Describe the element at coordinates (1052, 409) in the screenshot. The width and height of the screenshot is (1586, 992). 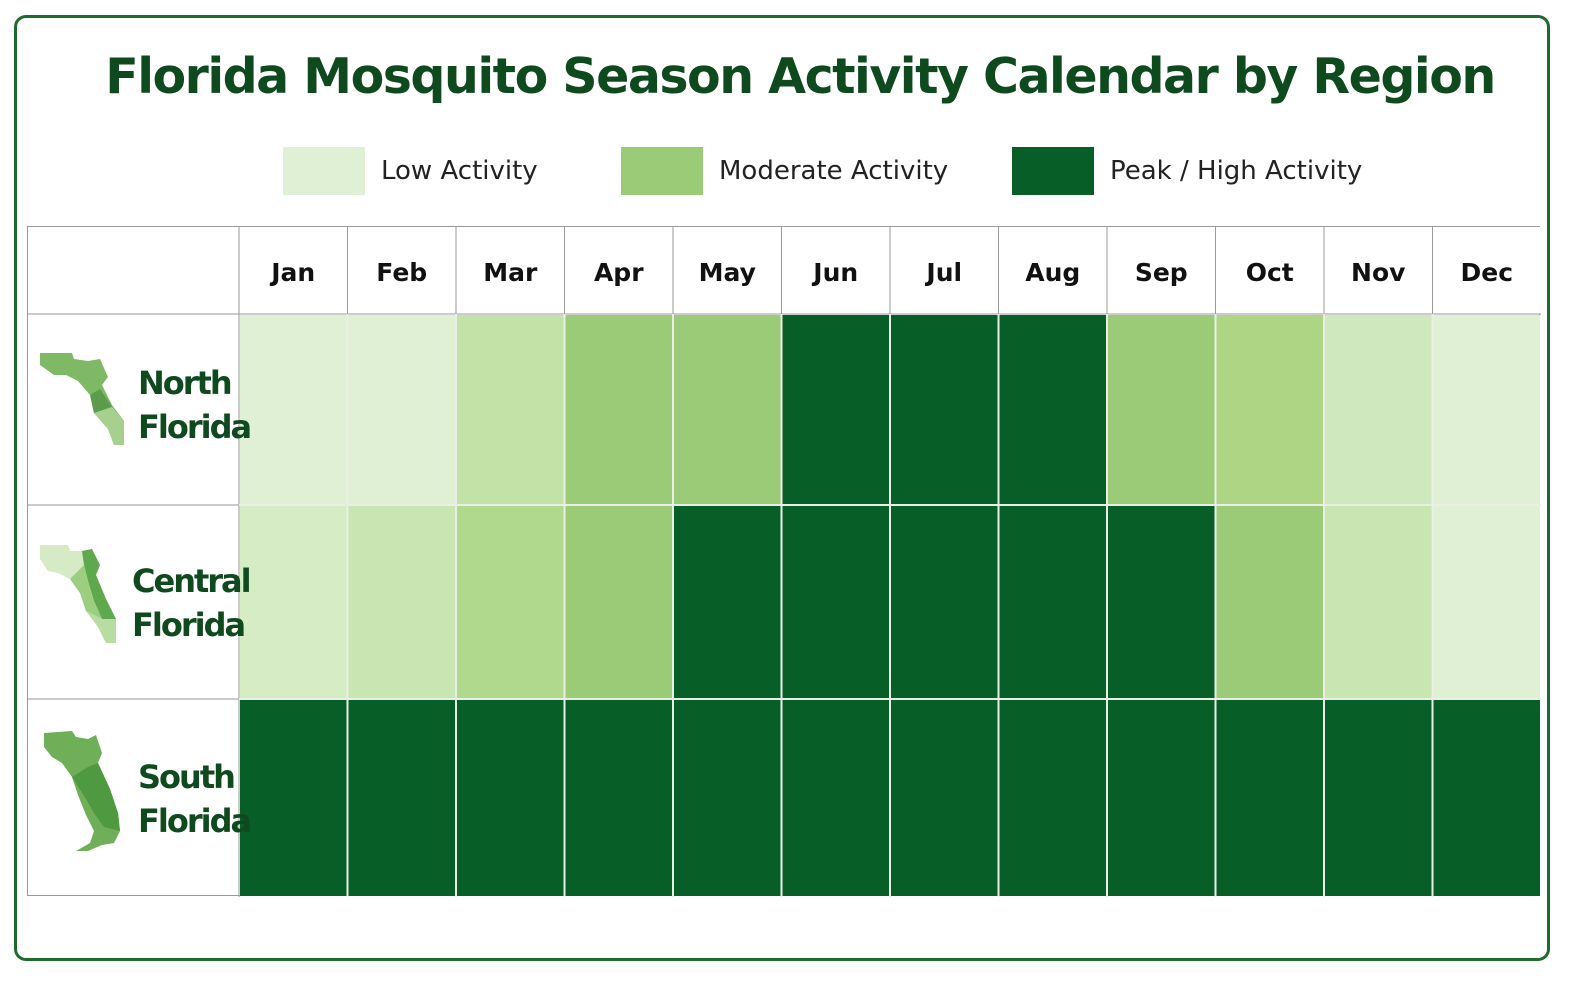
I see `heatmap-cell-north-florida-aug` at that location.